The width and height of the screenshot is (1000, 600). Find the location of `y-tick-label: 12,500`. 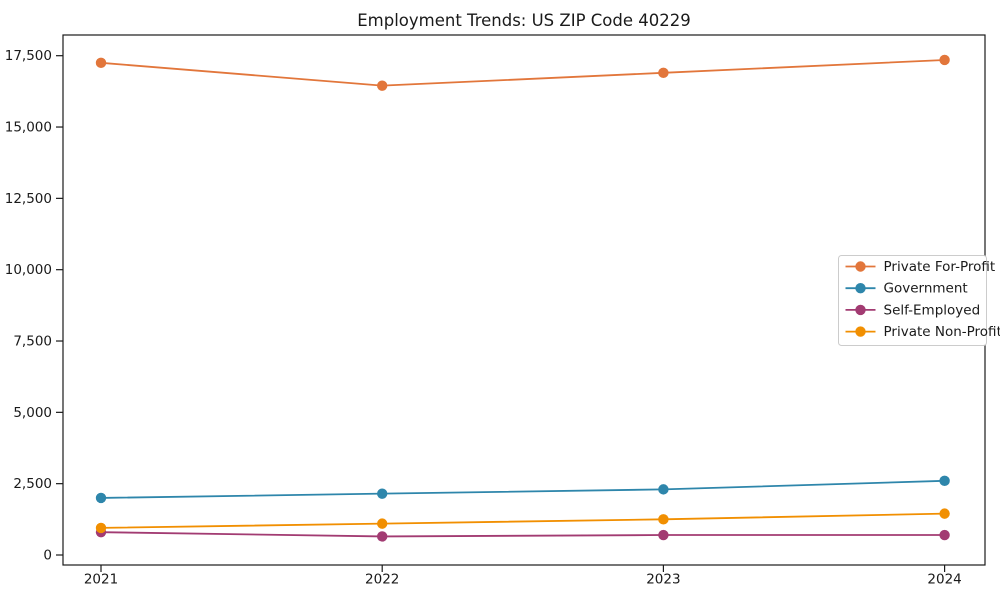

y-tick-label: 12,500 is located at coordinates (28, 199).